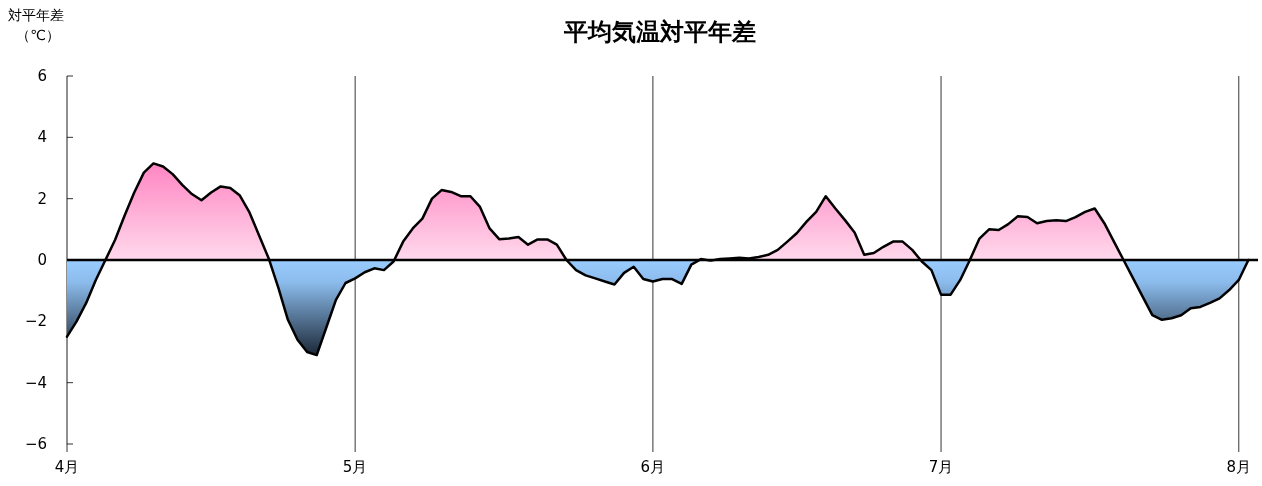  What do you see at coordinates (42, 260) in the screenshot?
I see `y-tick-label: 0` at bounding box center [42, 260].